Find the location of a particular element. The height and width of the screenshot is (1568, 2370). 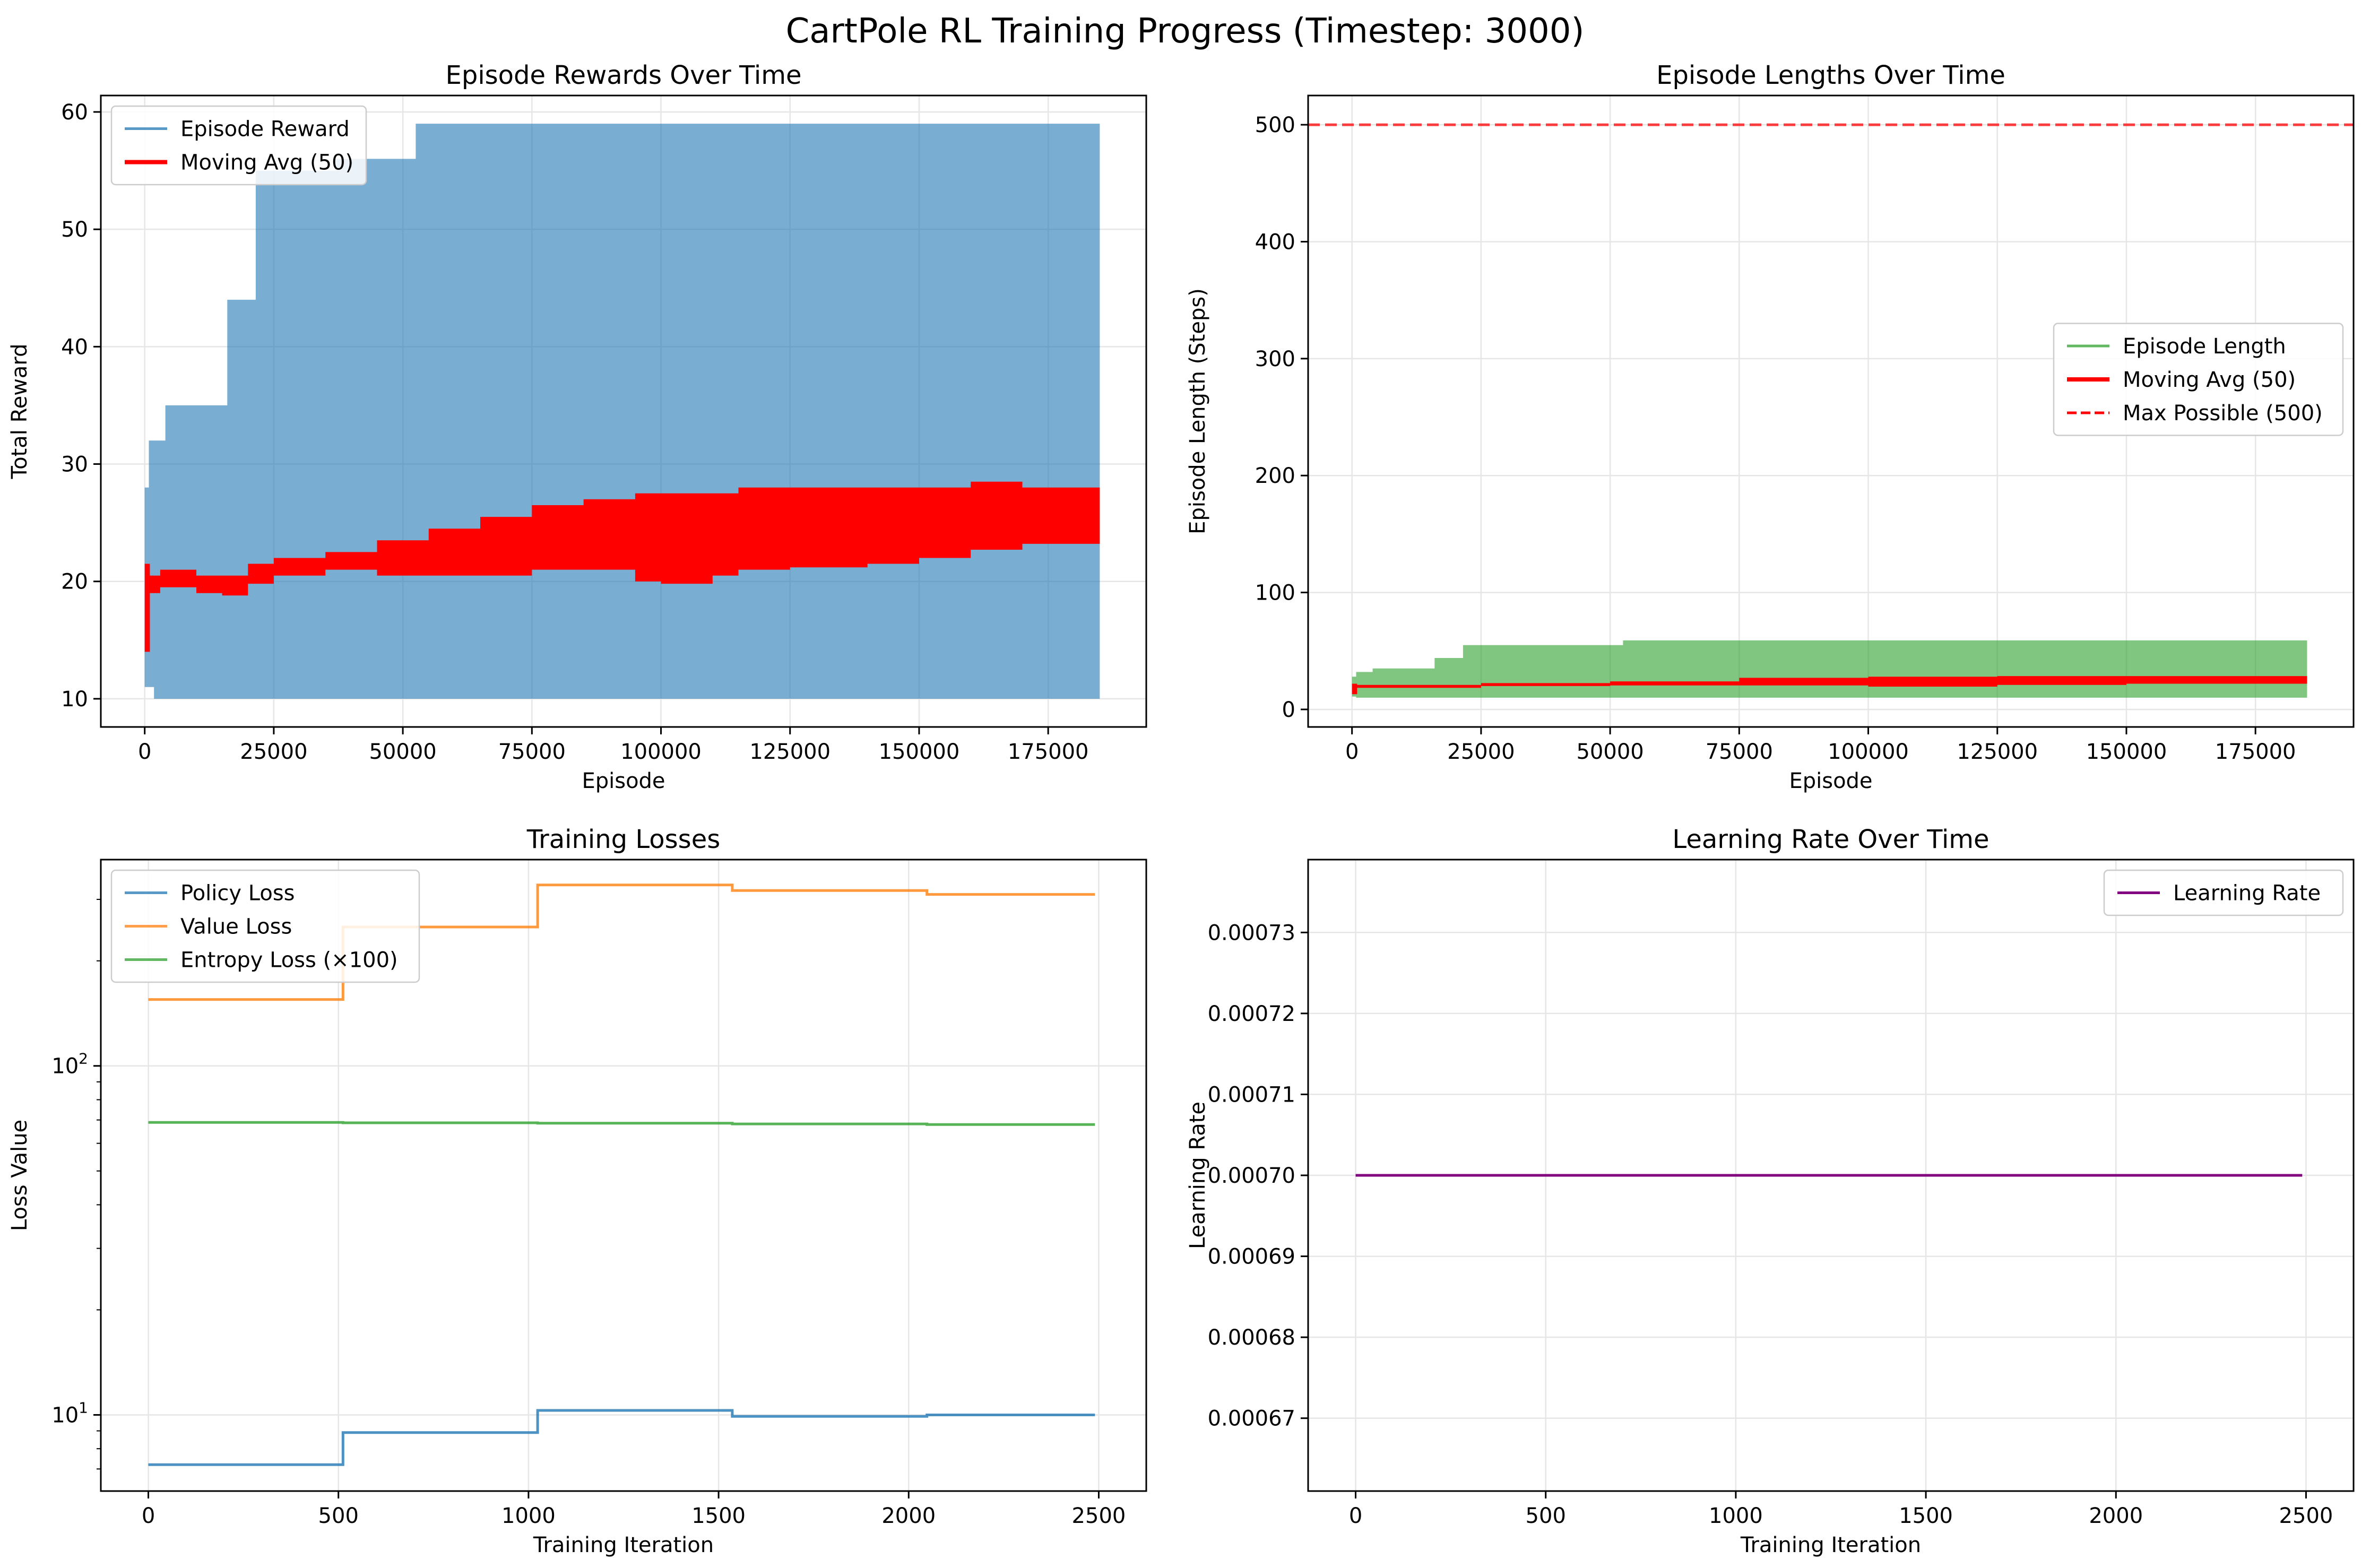

chart-title: Episode Lengths Over Time is located at coordinates (1830, 75).